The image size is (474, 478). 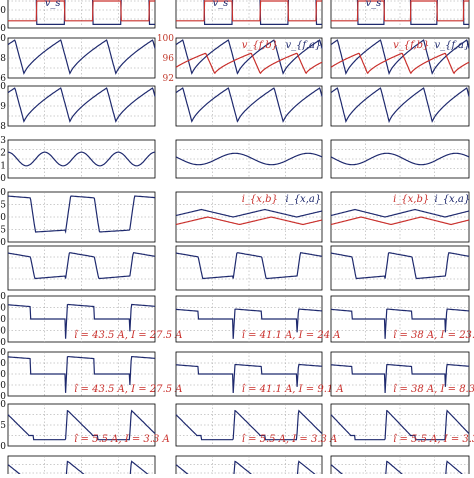 What do you see at coordinates (3, 11) in the screenshot?
I see `y-tick-label: -250` at bounding box center [3, 11].